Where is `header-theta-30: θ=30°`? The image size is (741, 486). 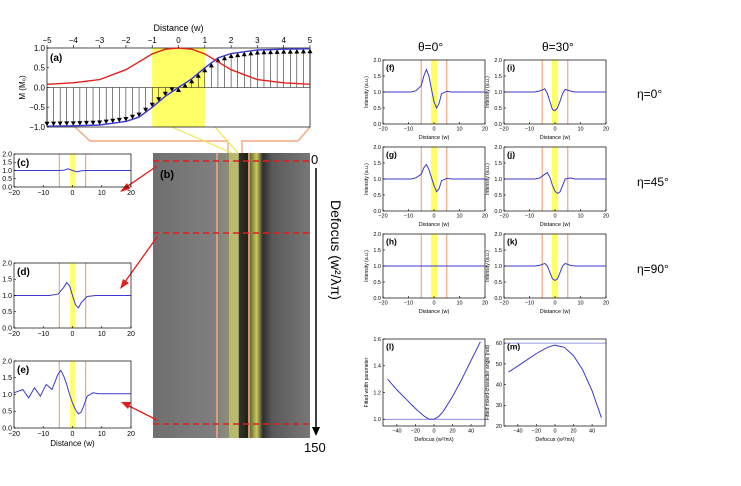 header-theta-30: θ=30° is located at coordinates (558, 47).